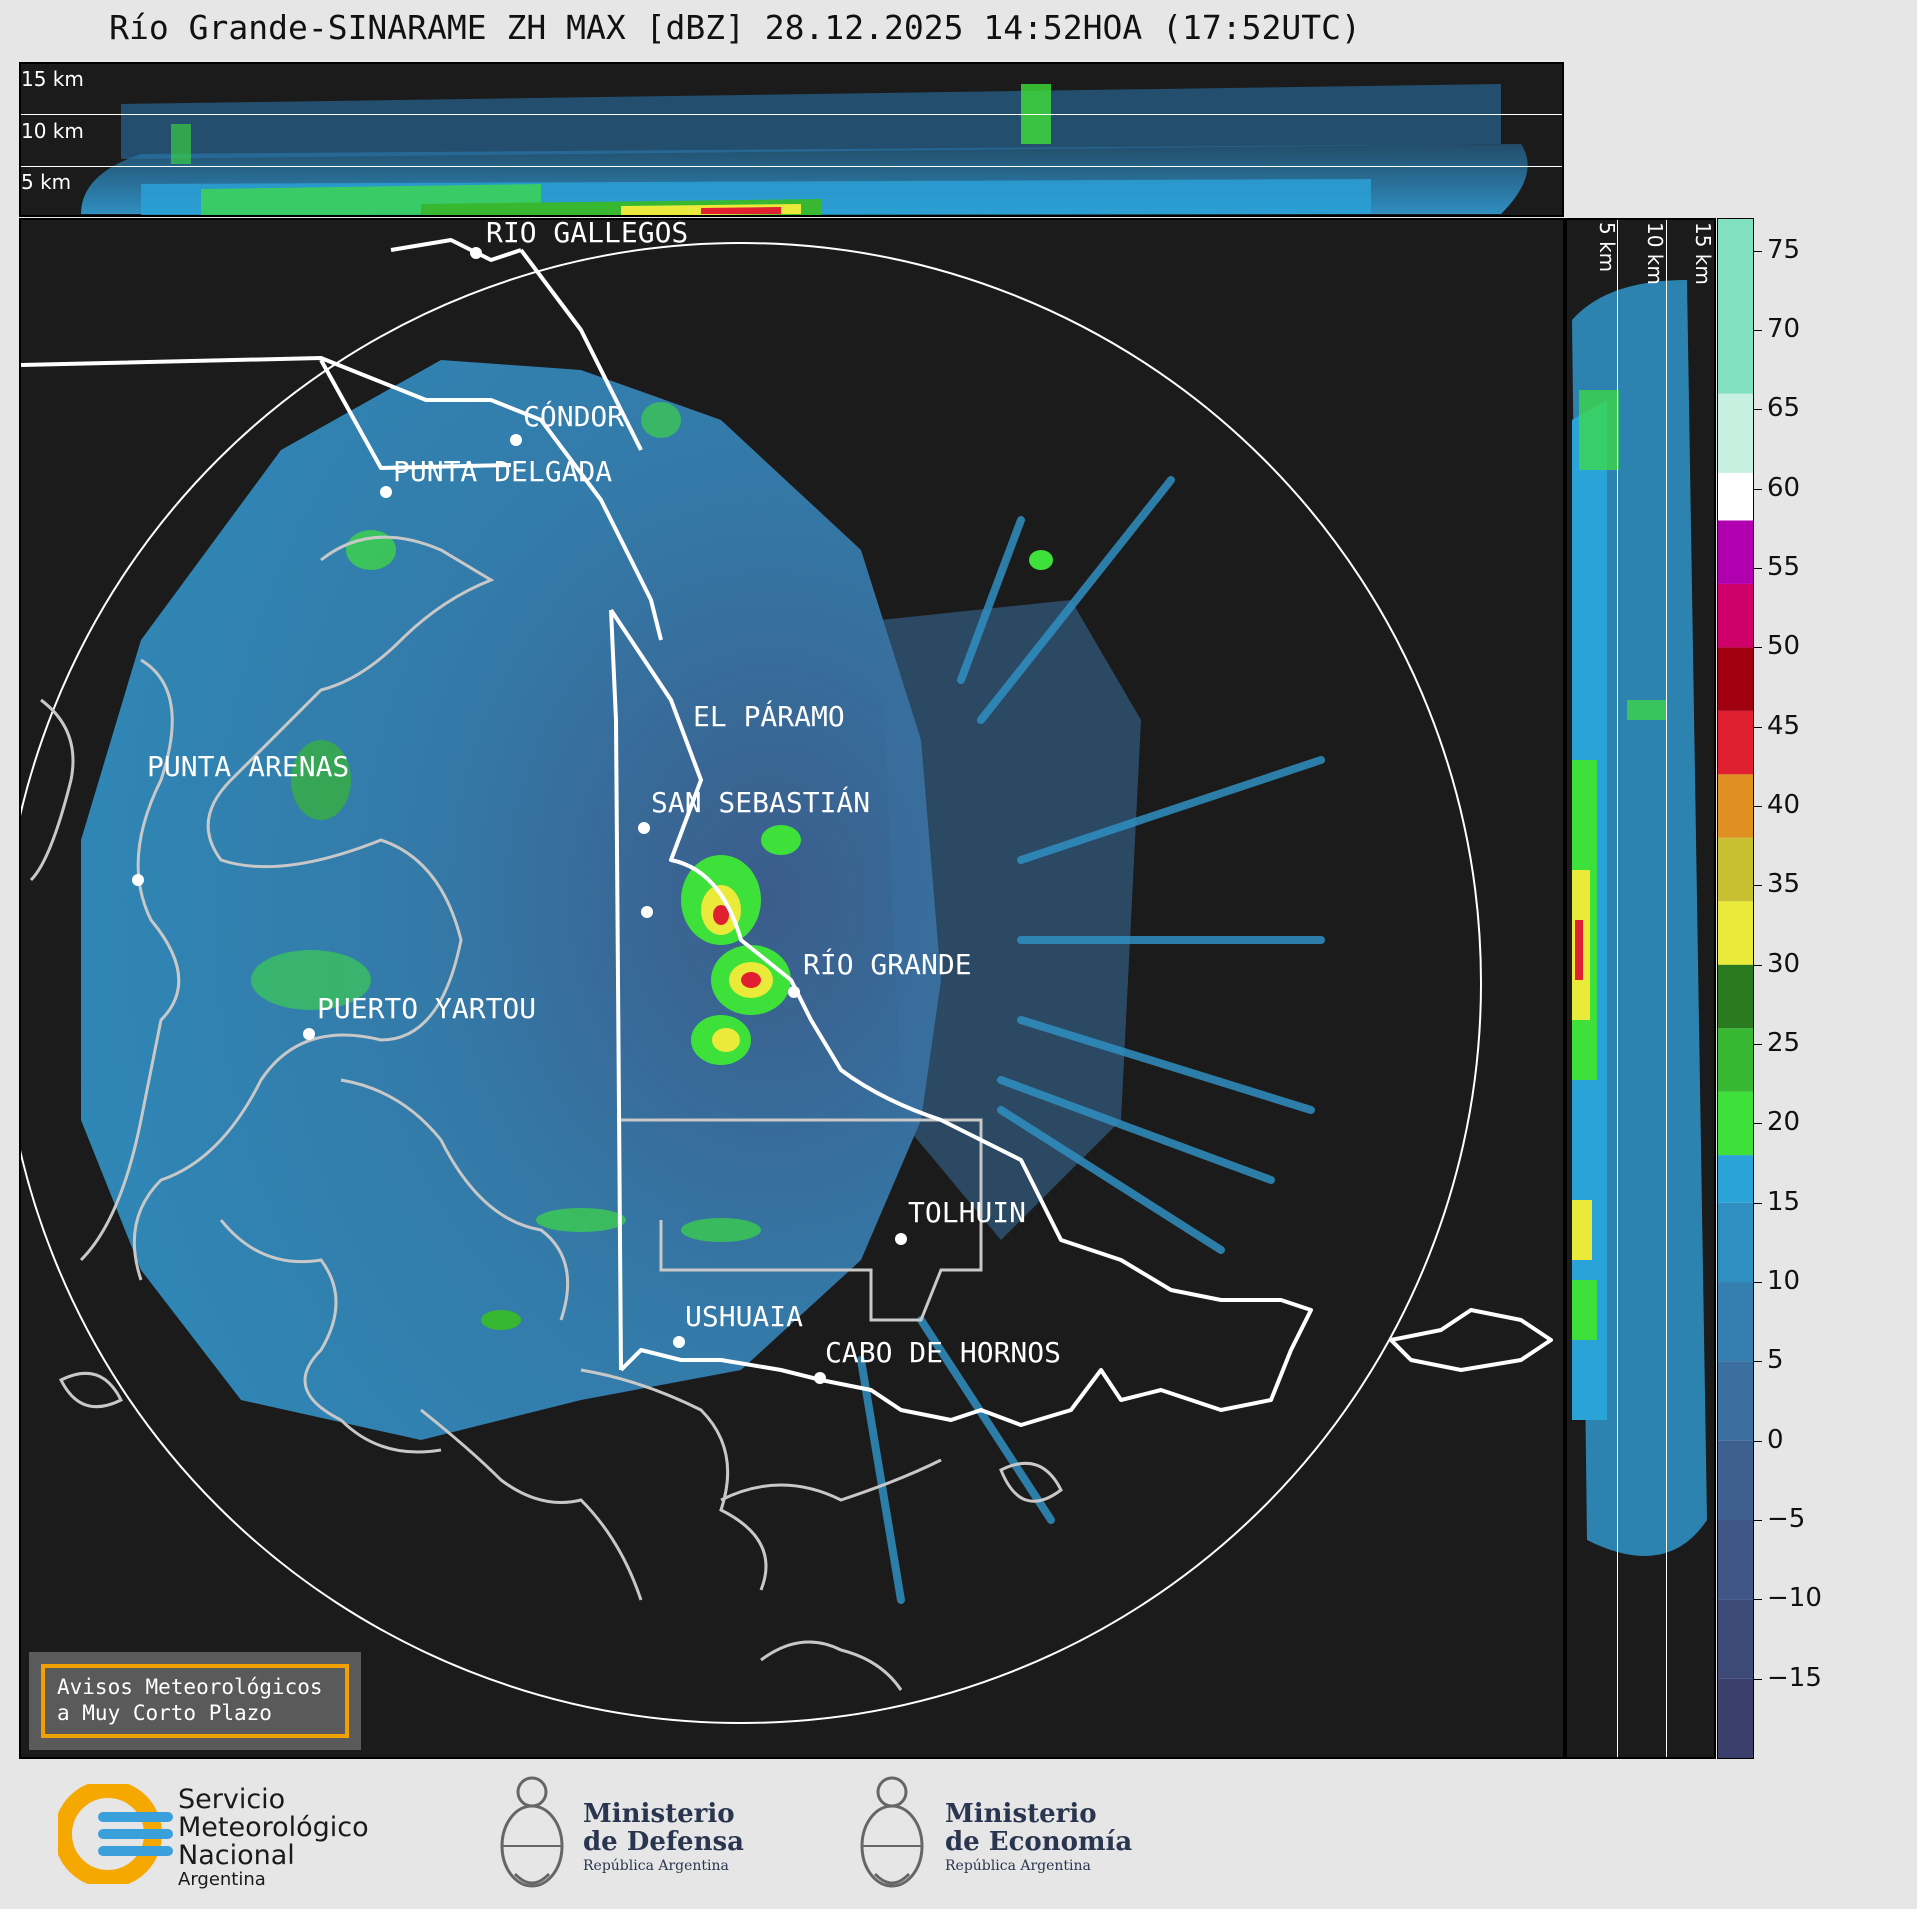  I want to click on colorbar-tick-label: 40, so click(1784, 805).